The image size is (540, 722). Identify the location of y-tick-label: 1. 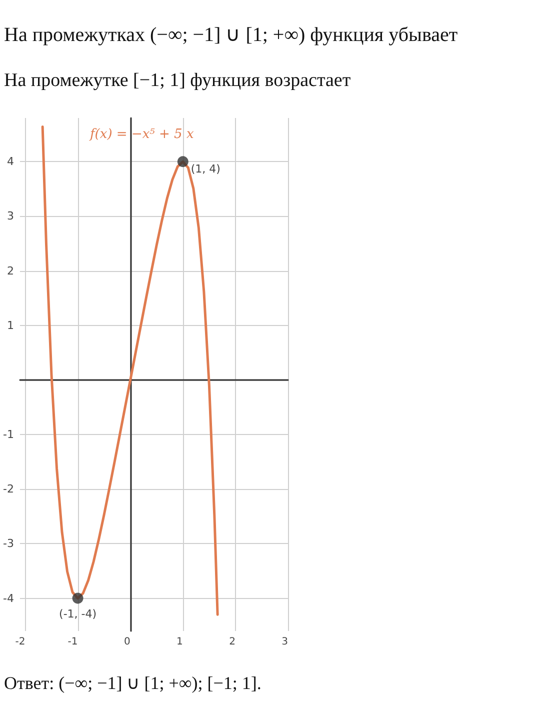
(10, 325).